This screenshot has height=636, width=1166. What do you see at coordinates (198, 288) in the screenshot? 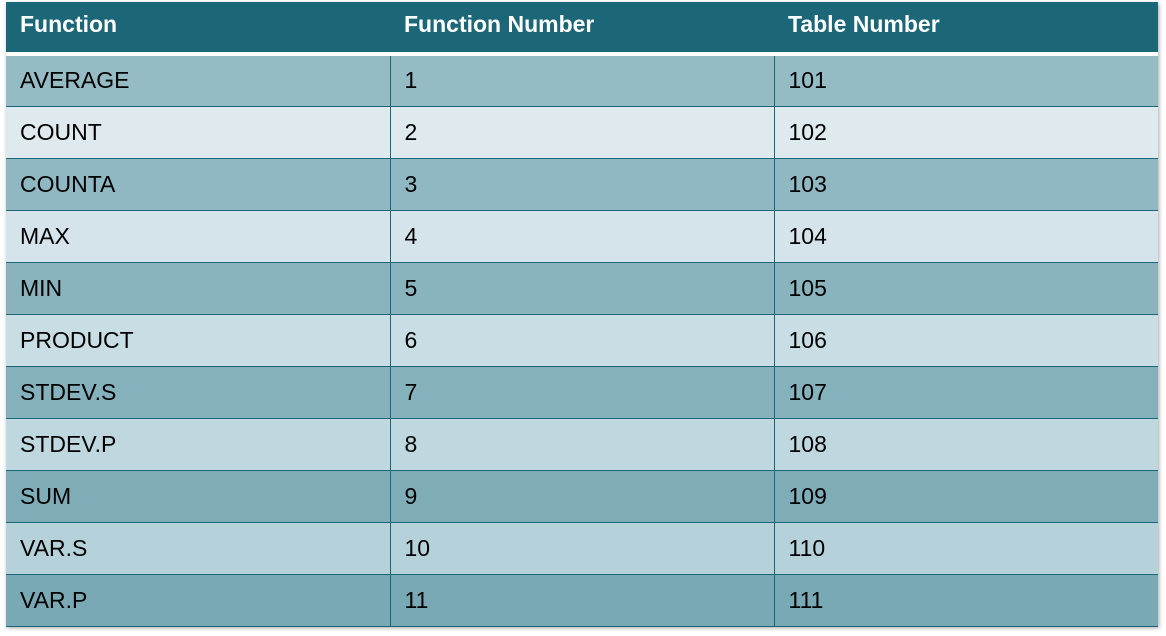
I see `cell-function: MIN` at bounding box center [198, 288].